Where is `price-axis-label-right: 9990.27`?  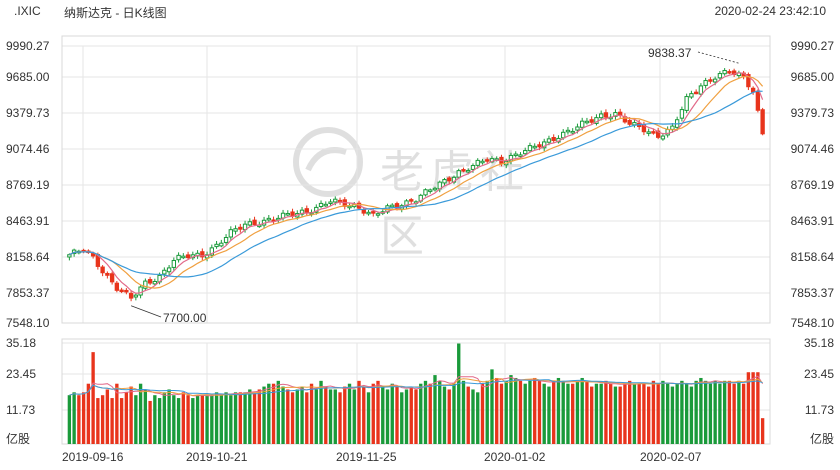
price-axis-label-right: 9990.27 is located at coordinates (812, 46).